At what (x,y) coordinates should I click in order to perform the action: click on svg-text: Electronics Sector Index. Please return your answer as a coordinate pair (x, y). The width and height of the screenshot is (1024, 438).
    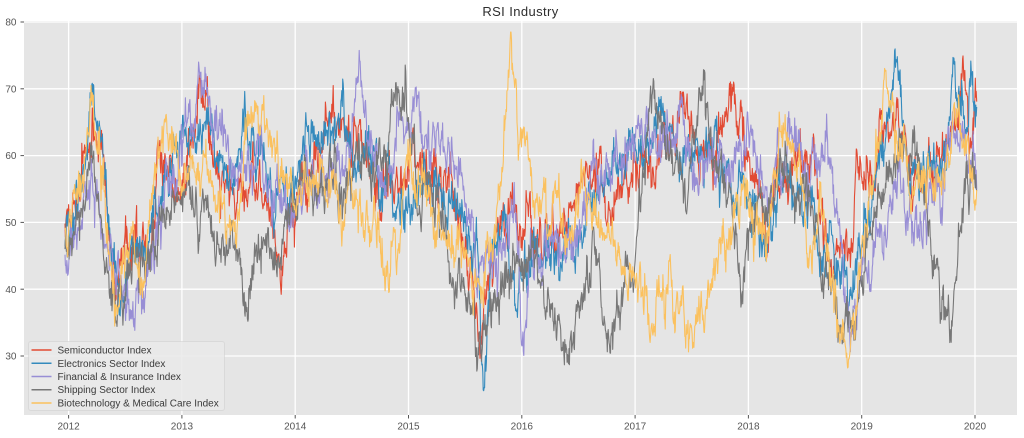
    Looking at the image, I should click on (112, 364).